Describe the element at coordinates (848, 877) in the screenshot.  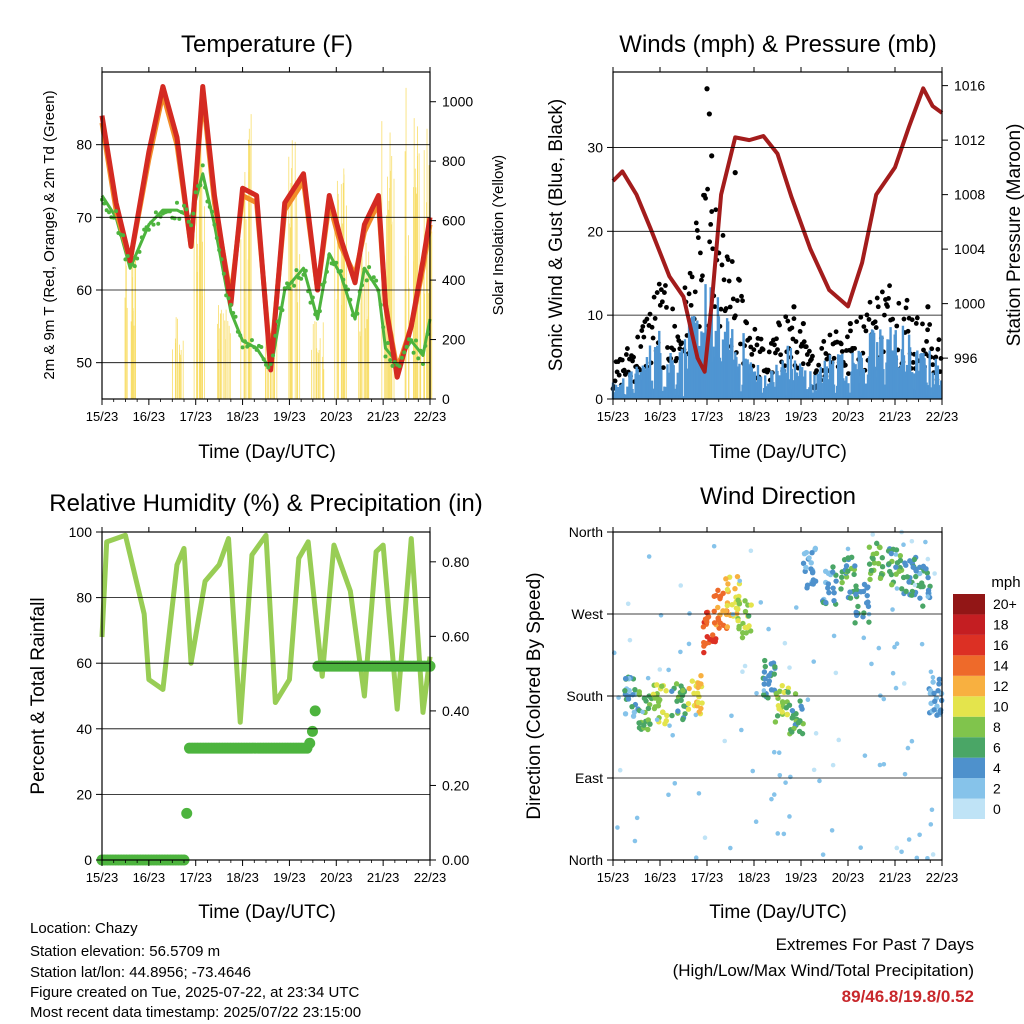
I see `x-tick-label: 20/23` at that location.